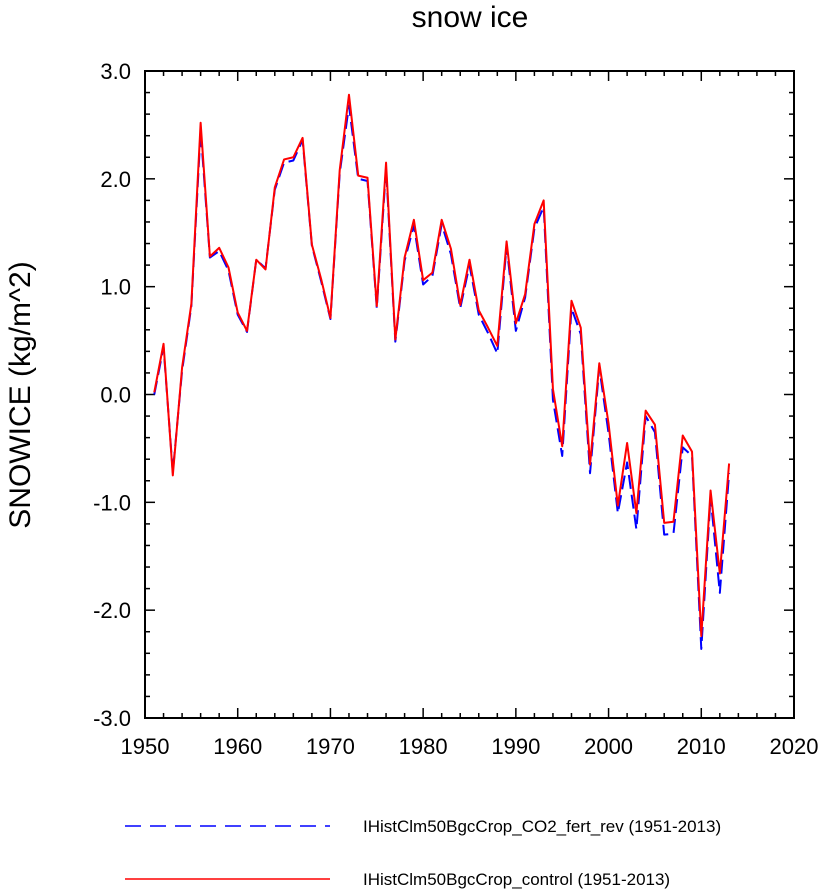  Describe the element at coordinates (115, 71) in the screenshot. I see `y-tick-label: 3.0` at that location.